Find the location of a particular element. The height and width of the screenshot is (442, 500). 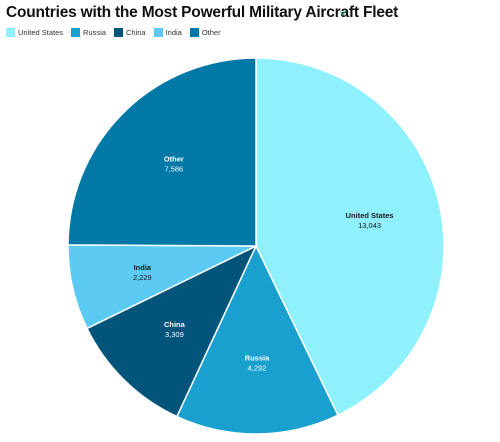

slice-label-value: 3,309 is located at coordinates (174, 334).